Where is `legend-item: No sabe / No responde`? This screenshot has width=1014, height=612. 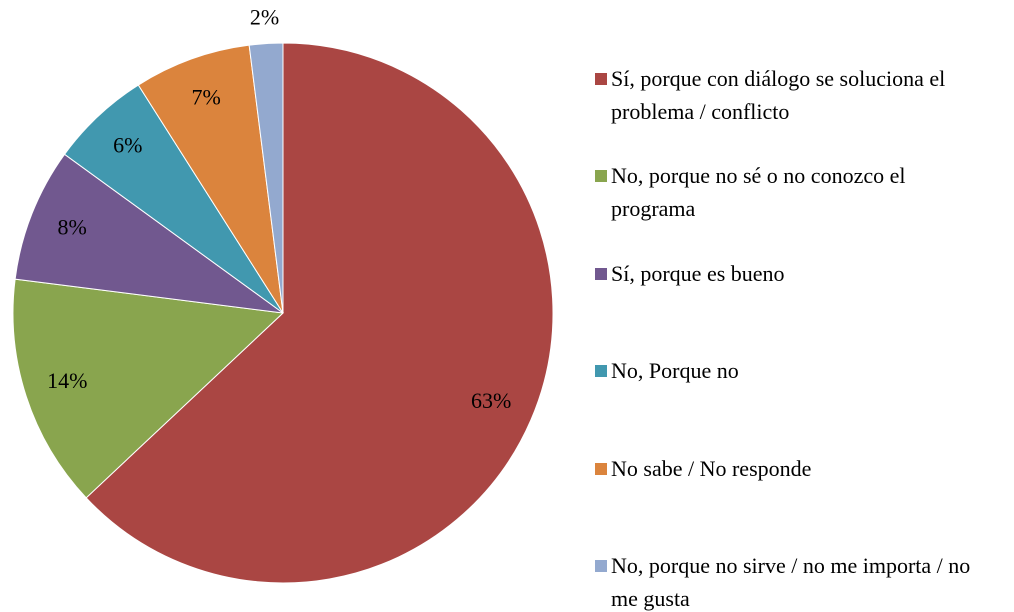 legend-item: No sabe / No responde is located at coordinates (795, 468).